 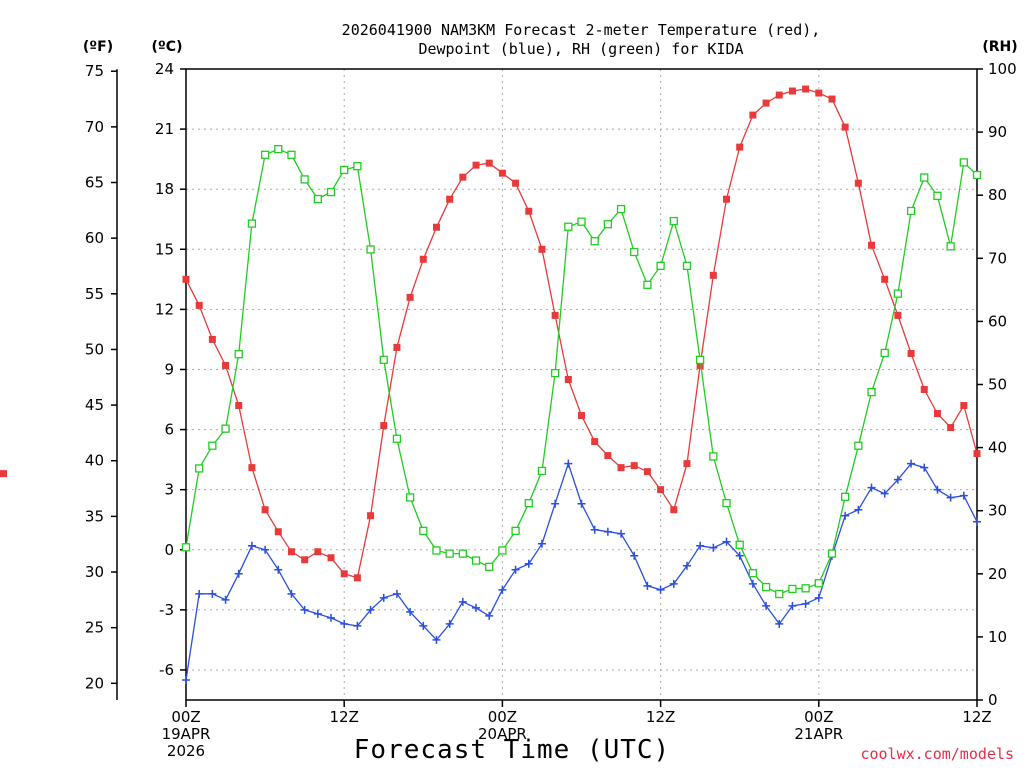 I want to click on x-tick-label: 20APR, so click(x=502, y=734).